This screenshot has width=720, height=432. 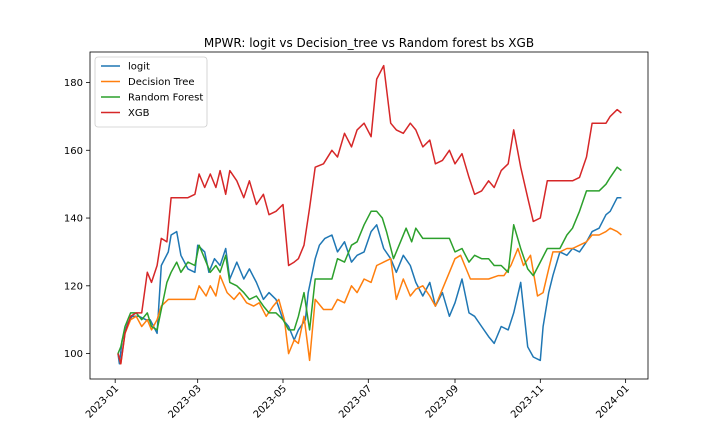 I want to click on legend-label-xgb: XGB, so click(x=139, y=113).